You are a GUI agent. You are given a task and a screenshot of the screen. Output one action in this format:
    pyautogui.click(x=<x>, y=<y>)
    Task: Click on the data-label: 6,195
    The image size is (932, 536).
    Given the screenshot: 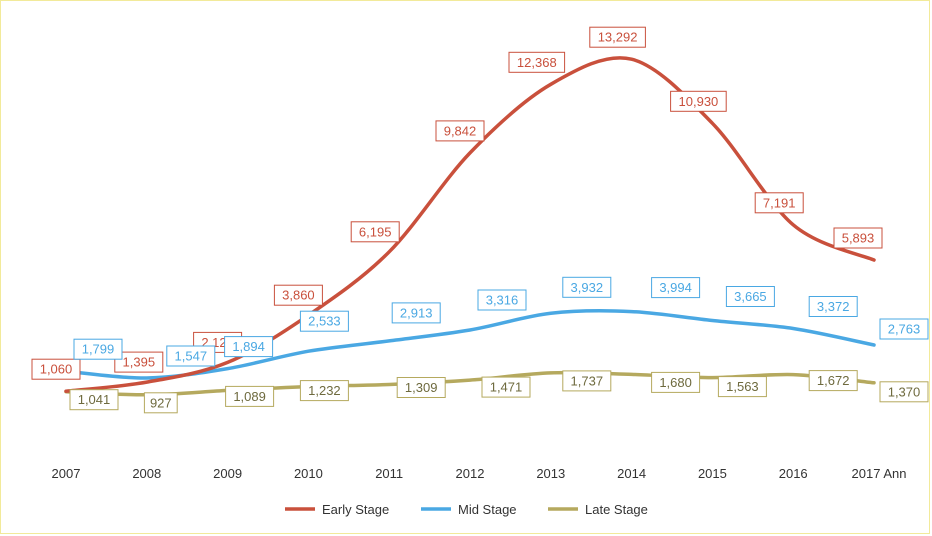 What is the action you would take?
    pyautogui.click(x=375, y=231)
    